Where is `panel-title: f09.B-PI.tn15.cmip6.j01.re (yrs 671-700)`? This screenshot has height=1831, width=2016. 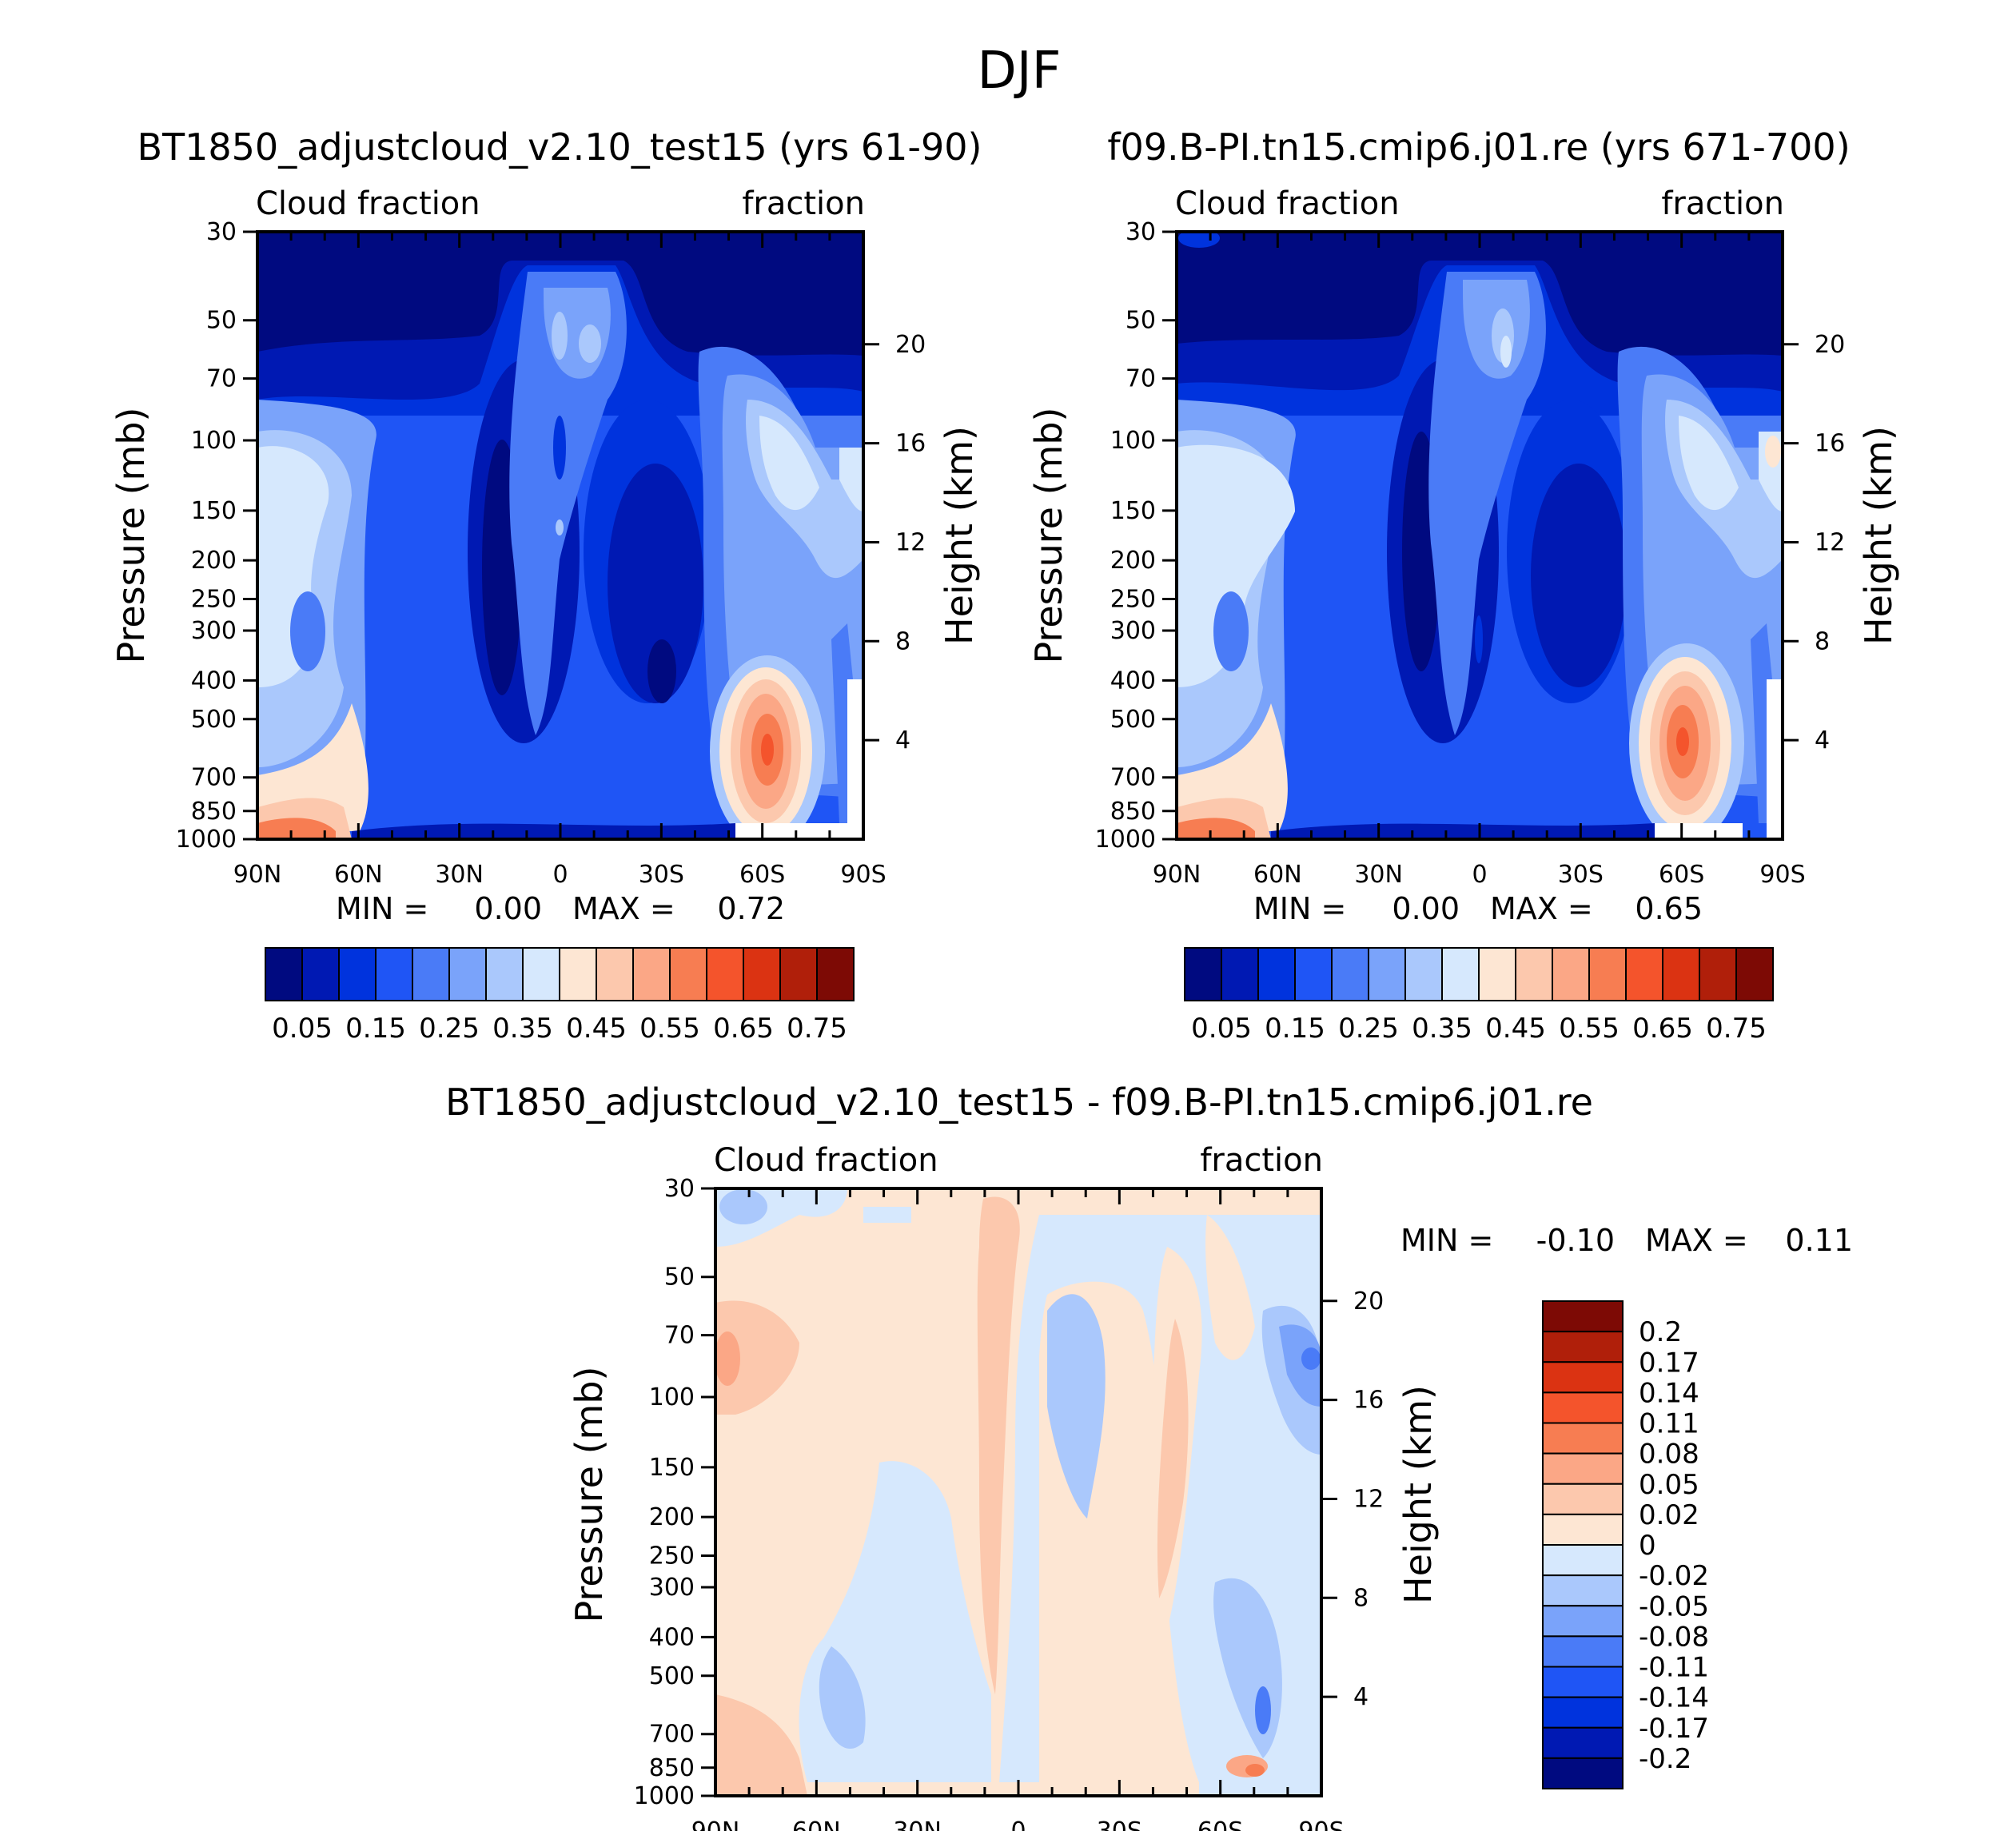 panel-title: f09.B-PI.tn15.cmip6.j01.re (yrs 671-700) is located at coordinates (1478, 147).